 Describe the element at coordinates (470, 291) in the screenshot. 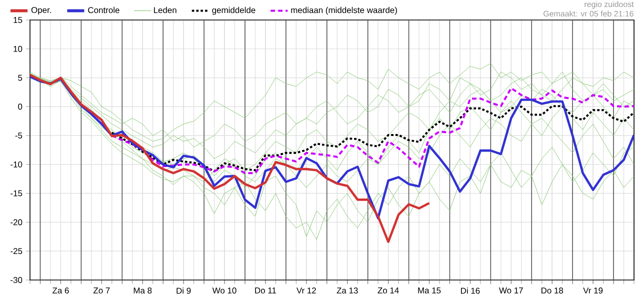

I see `x-tick-label: Di 16` at that location.